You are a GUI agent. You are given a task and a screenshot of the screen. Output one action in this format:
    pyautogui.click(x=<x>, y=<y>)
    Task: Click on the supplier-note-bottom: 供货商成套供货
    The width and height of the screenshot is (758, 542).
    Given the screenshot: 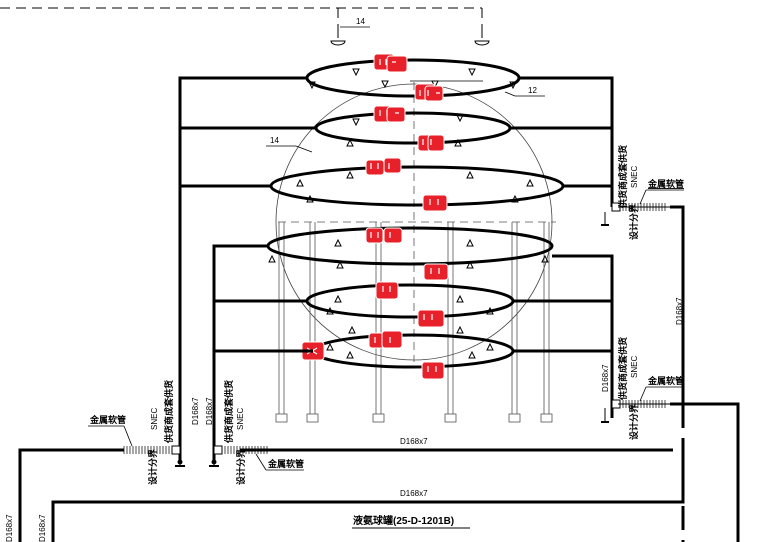 What is the action you would take?
    pyautogui.click(x=622, y=369)
    